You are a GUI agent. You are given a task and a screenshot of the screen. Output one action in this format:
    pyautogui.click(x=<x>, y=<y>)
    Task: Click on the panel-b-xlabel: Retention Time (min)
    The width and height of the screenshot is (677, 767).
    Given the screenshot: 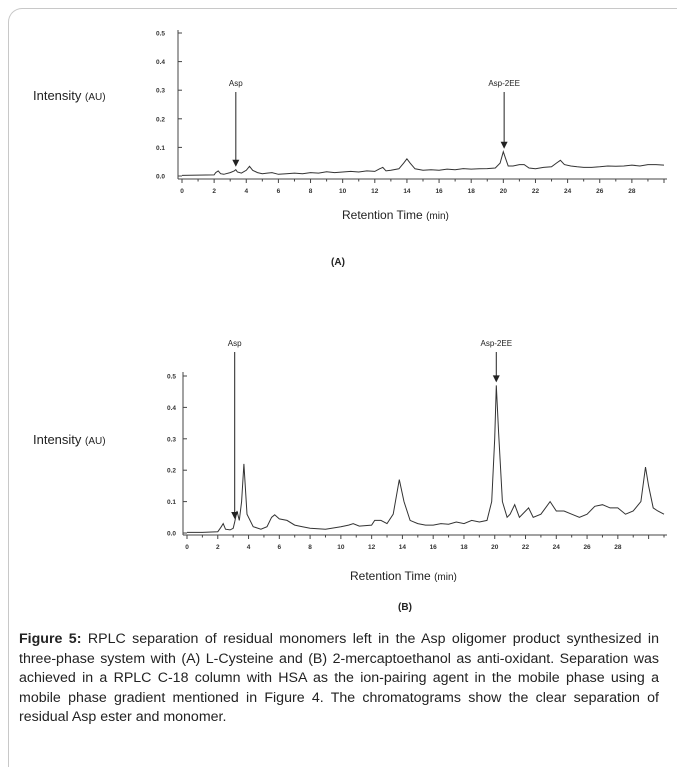 What is the action you would take?
    pyautogui.click(x=403, y=576)
    